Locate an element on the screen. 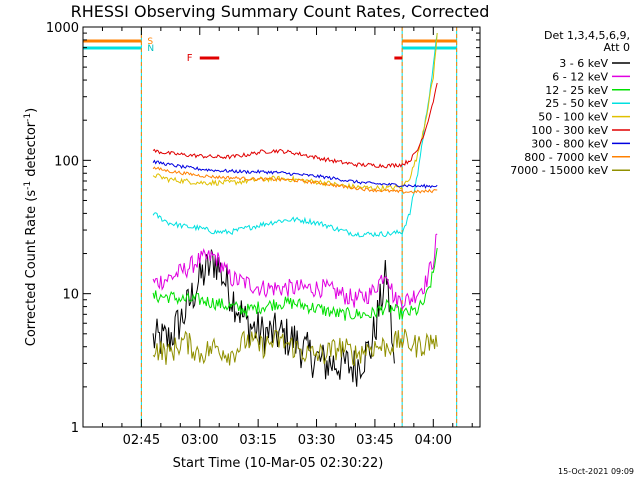  y-tick-label-3: 1000 is located at coordinates (62, 28).